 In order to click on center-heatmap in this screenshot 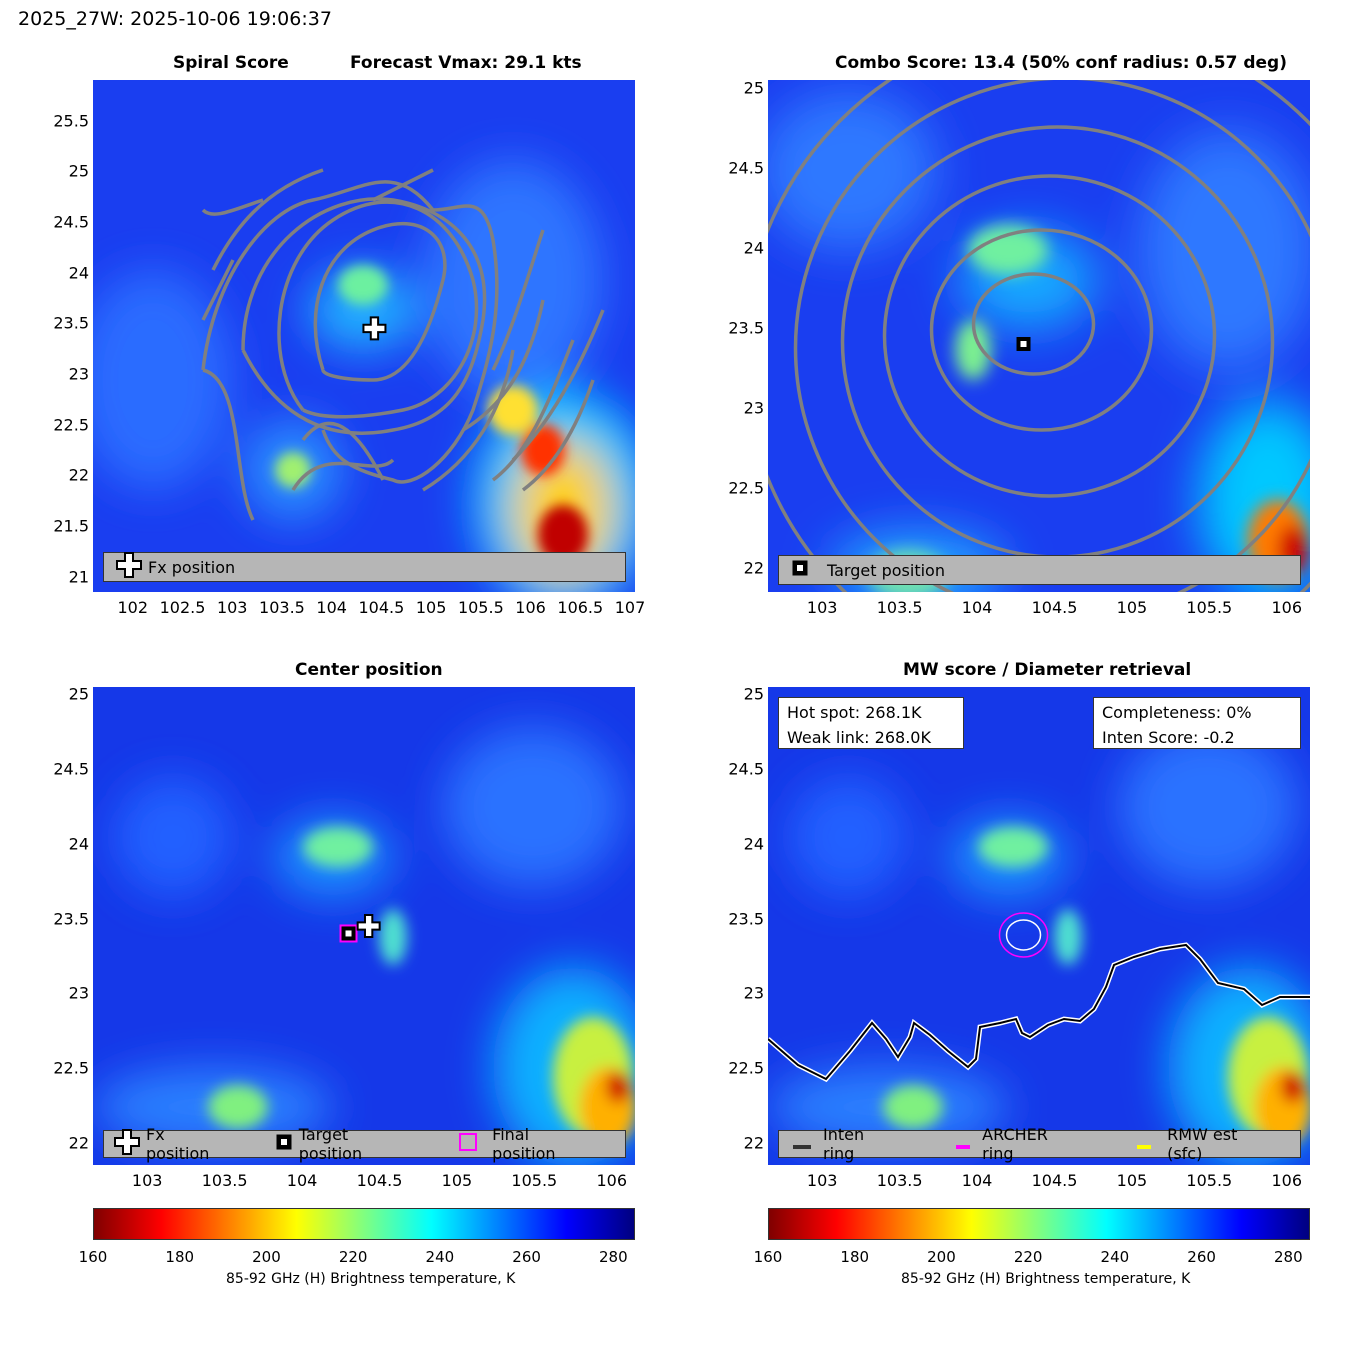, I will do `click(364, 926)`.